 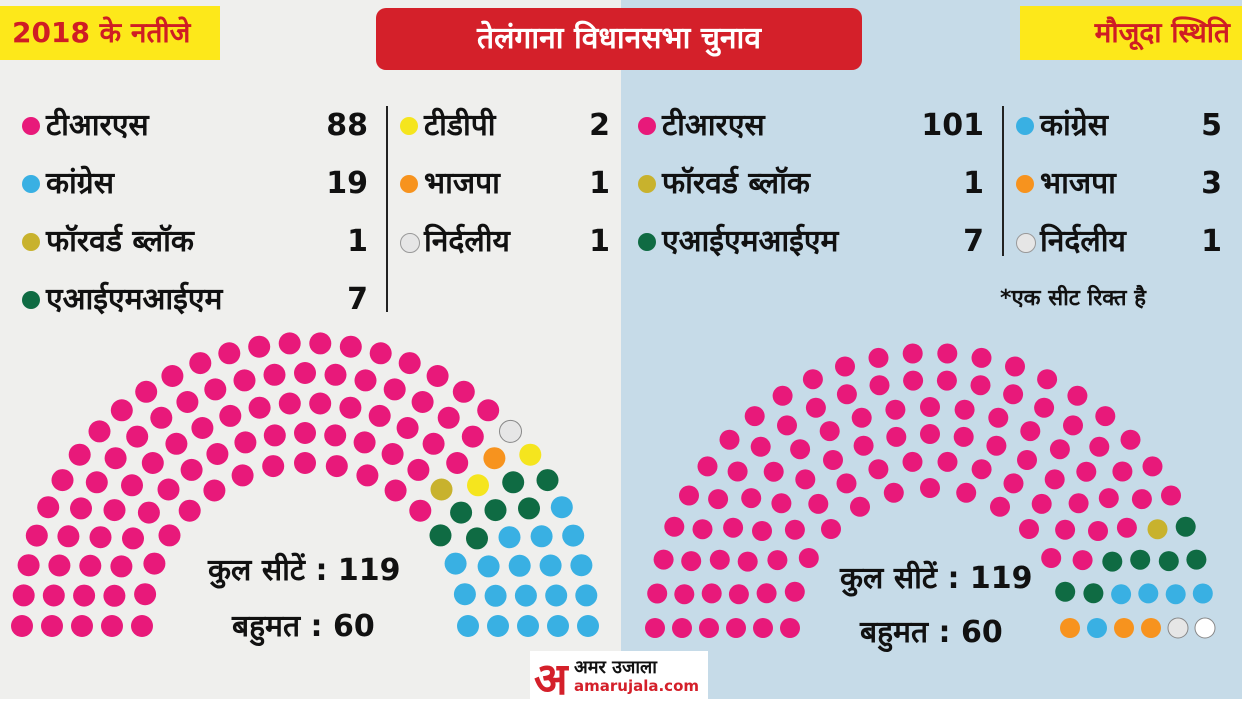 I want to click on logo-mark: अ, so click(x=551, y=679).